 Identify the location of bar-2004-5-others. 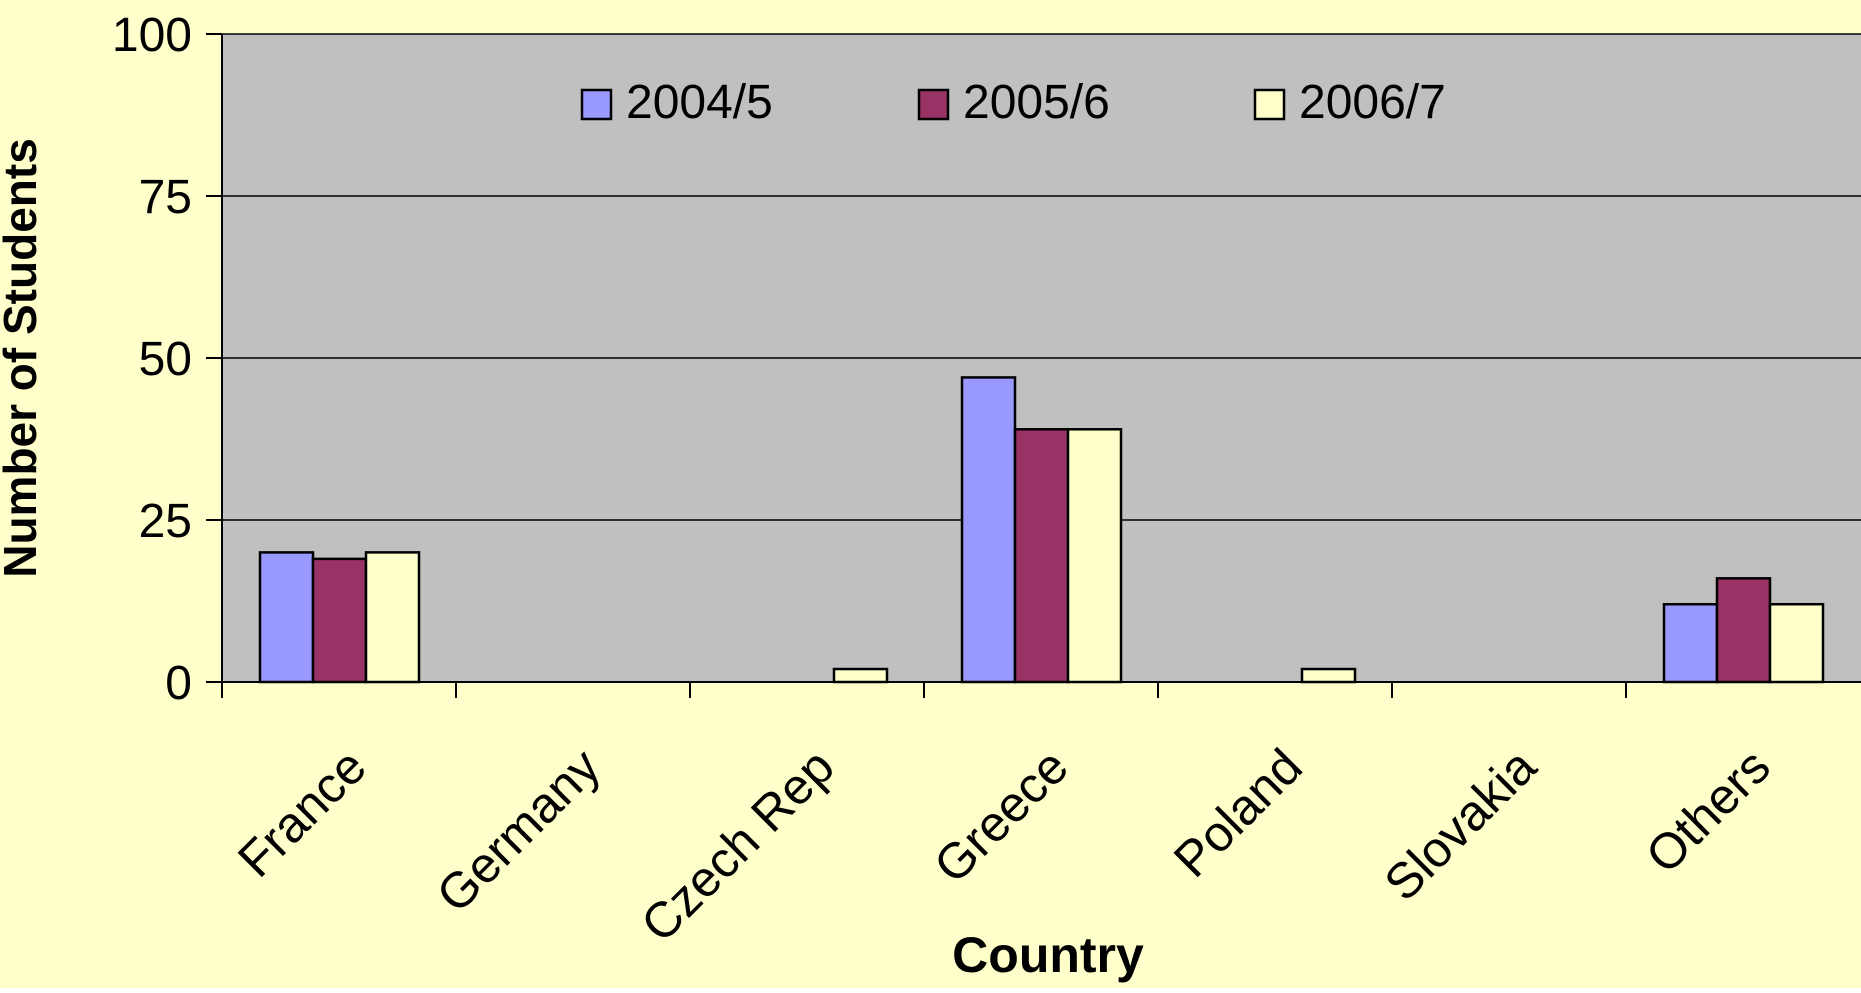
(1690, 643).